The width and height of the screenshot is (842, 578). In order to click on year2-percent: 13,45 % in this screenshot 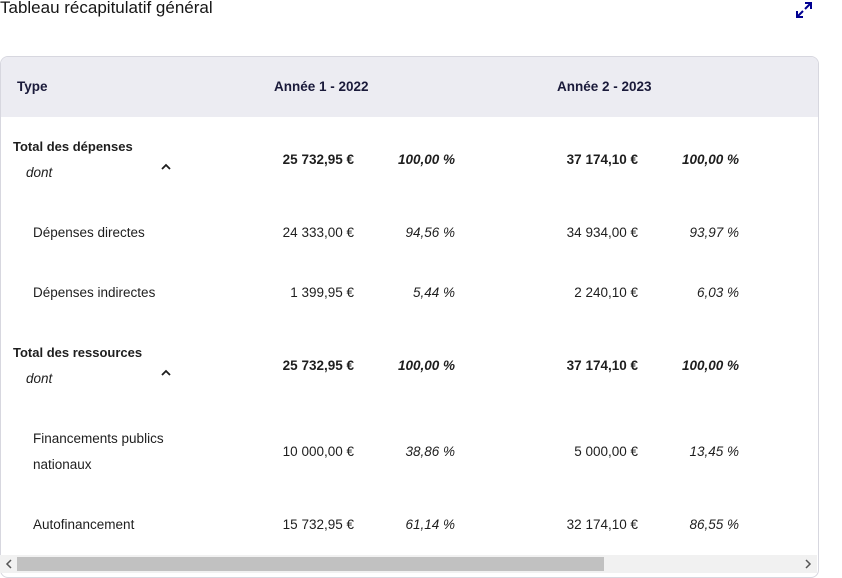, I will do `click(714, 451)`.